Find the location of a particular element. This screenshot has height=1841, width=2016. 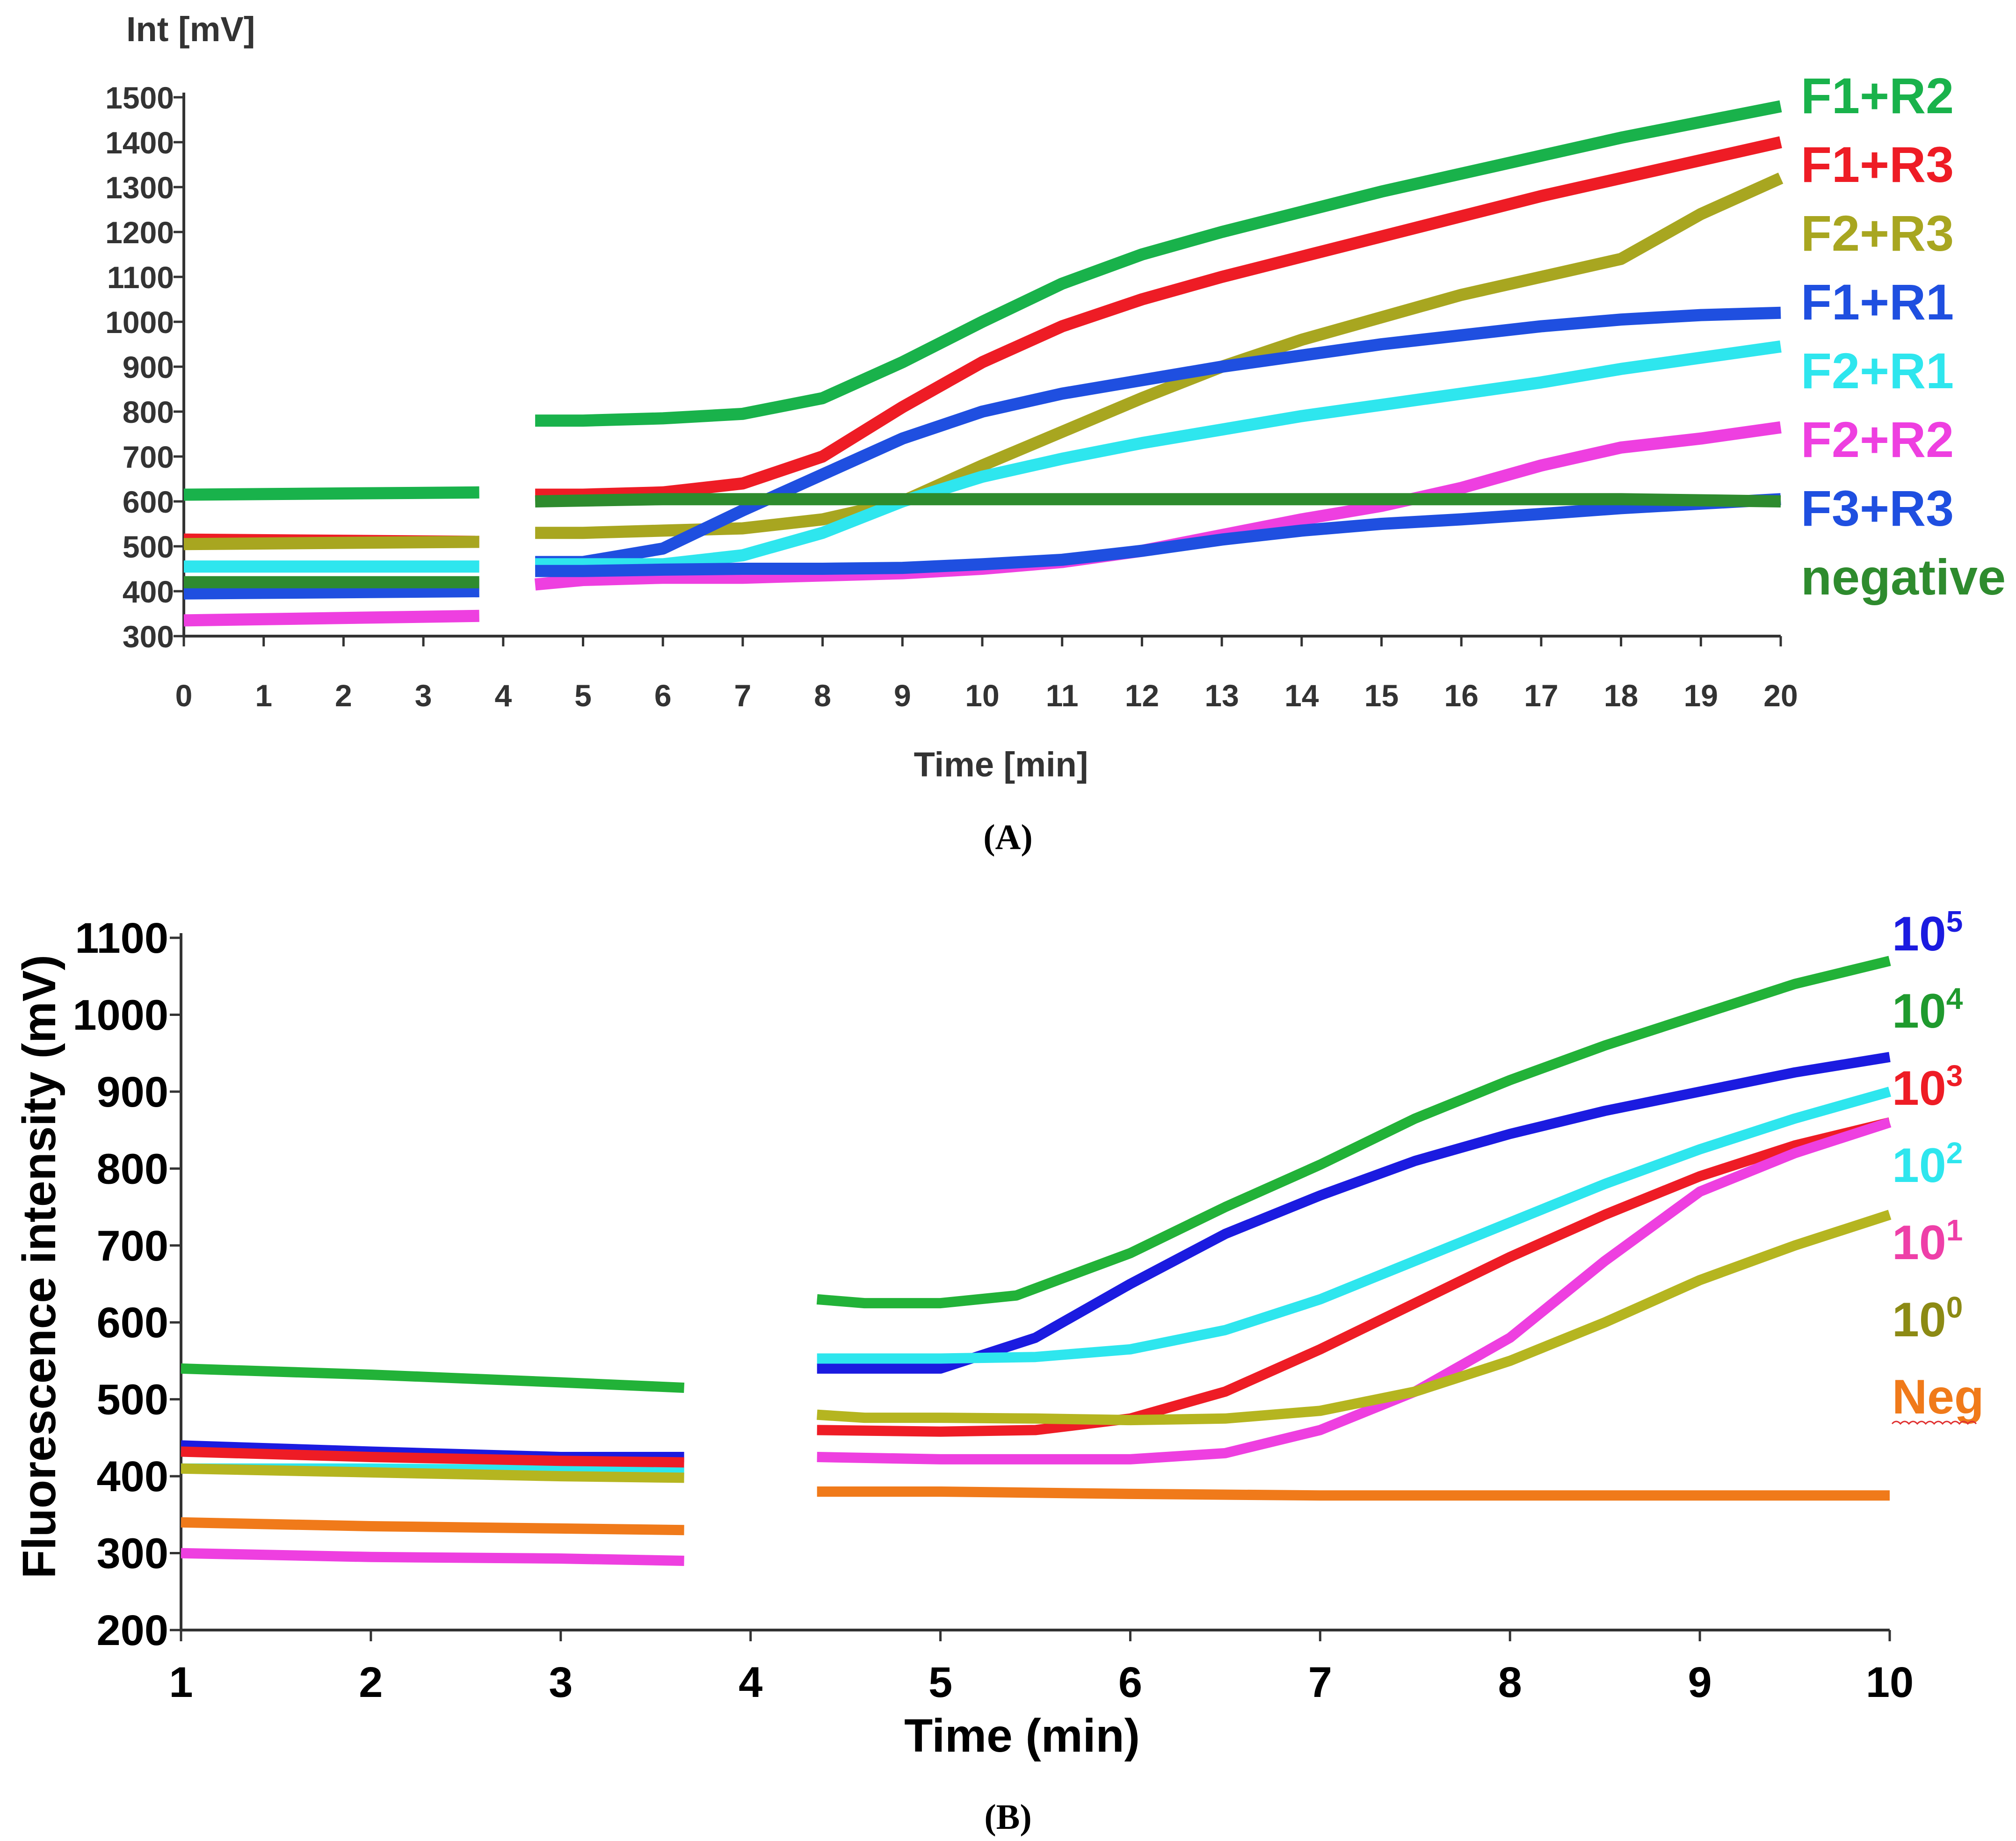

legend-entry: F2+R1 is located at coordinates (1878, 370).